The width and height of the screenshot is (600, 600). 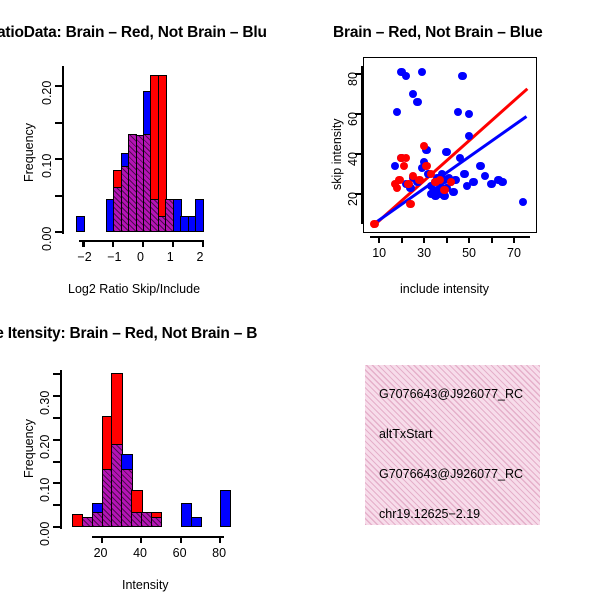 What do you see at coordinates (450, 237) in the screenshot?
I see `scatter-xaxis` at bounding box center [450, 237].